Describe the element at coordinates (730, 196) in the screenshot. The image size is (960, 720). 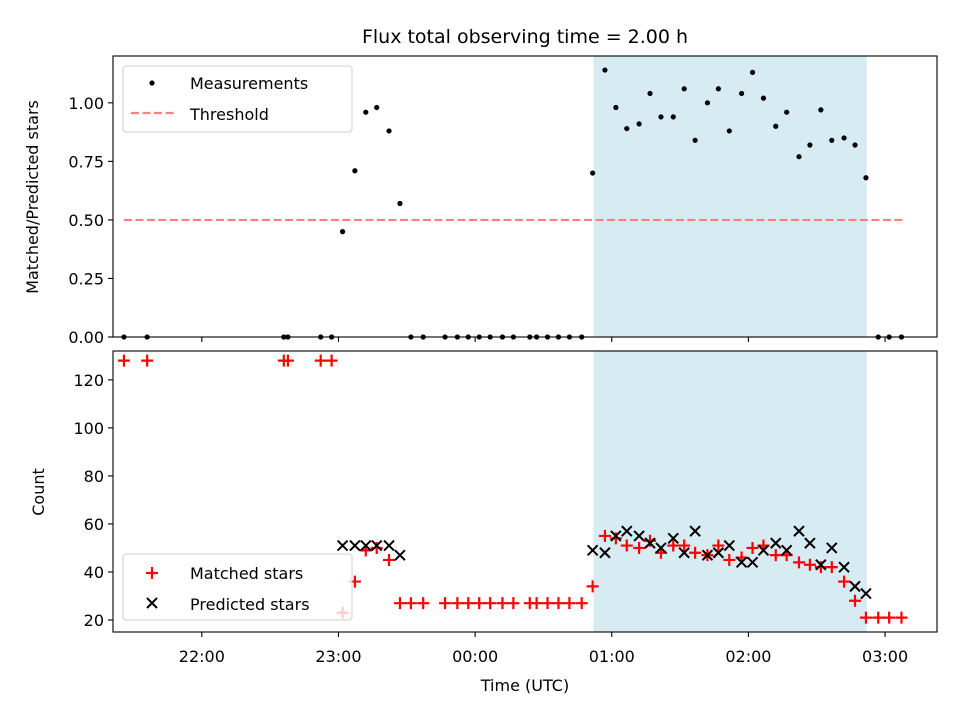
I see `top-highlight-span` at that location.